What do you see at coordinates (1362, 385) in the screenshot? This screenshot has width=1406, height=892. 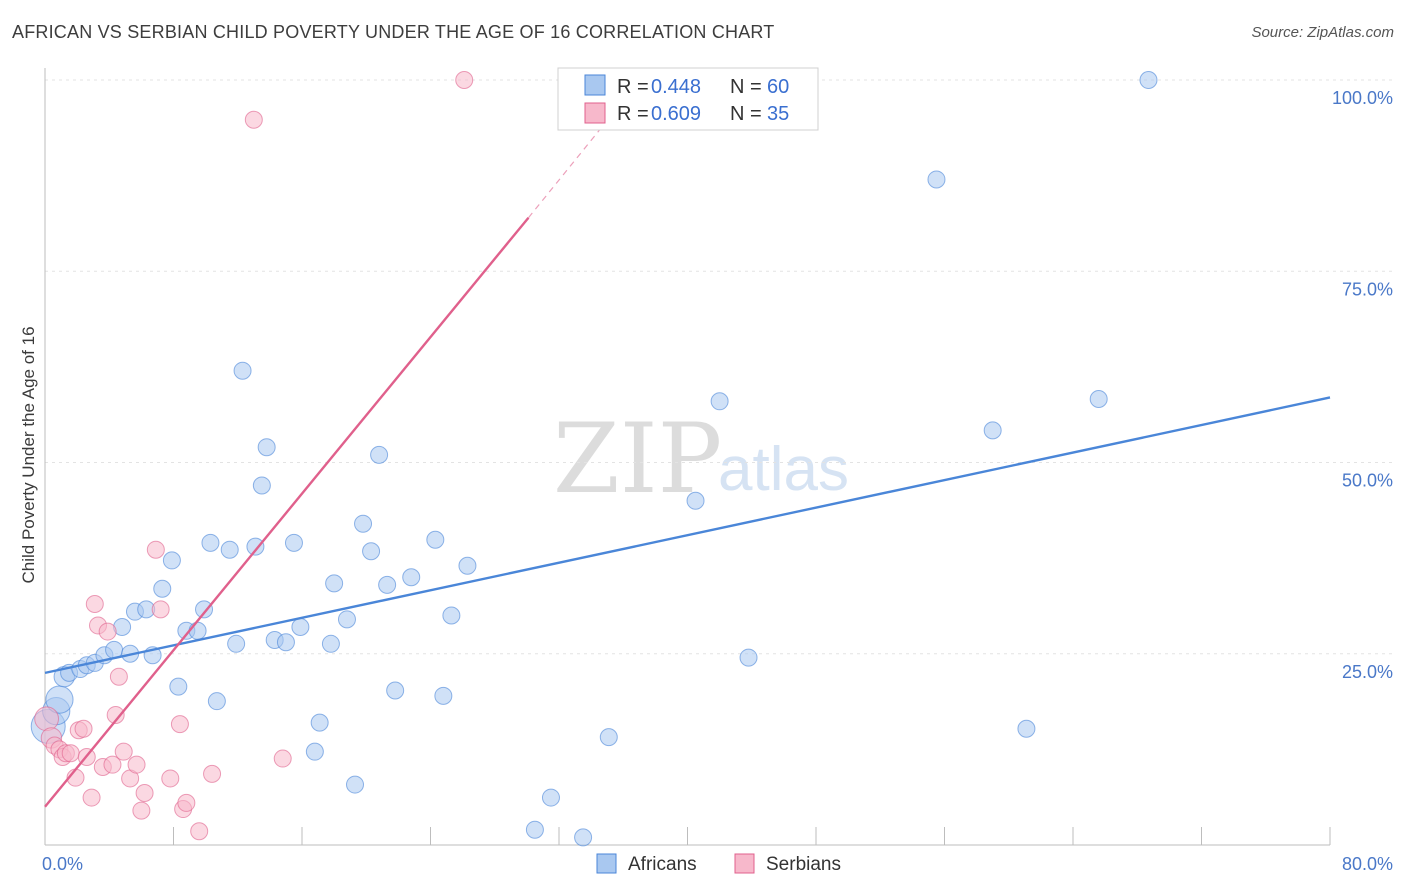 I see `y-tick-labels: 25.0% 50.0% 75.0% 100.0%` at bounding box center [1362, 385].